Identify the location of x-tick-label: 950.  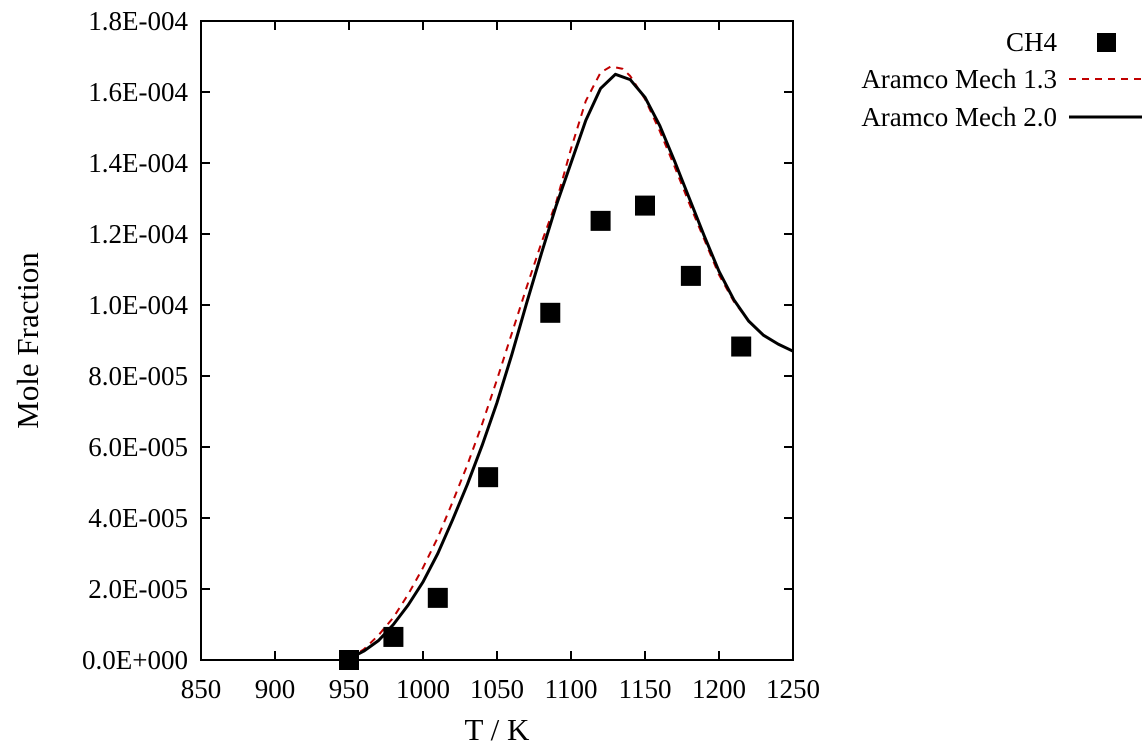
(349, 689).